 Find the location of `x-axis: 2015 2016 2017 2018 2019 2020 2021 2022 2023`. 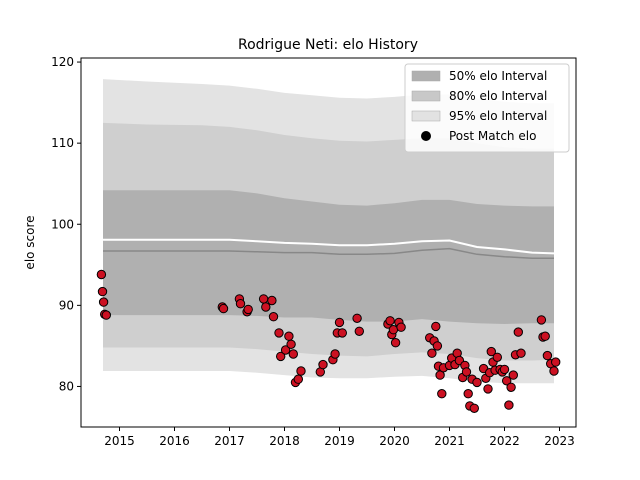

x-axis: 2015 2016 2017 2018 2019 2020 2021 2022 2023 is located at coordinates (339, 437).